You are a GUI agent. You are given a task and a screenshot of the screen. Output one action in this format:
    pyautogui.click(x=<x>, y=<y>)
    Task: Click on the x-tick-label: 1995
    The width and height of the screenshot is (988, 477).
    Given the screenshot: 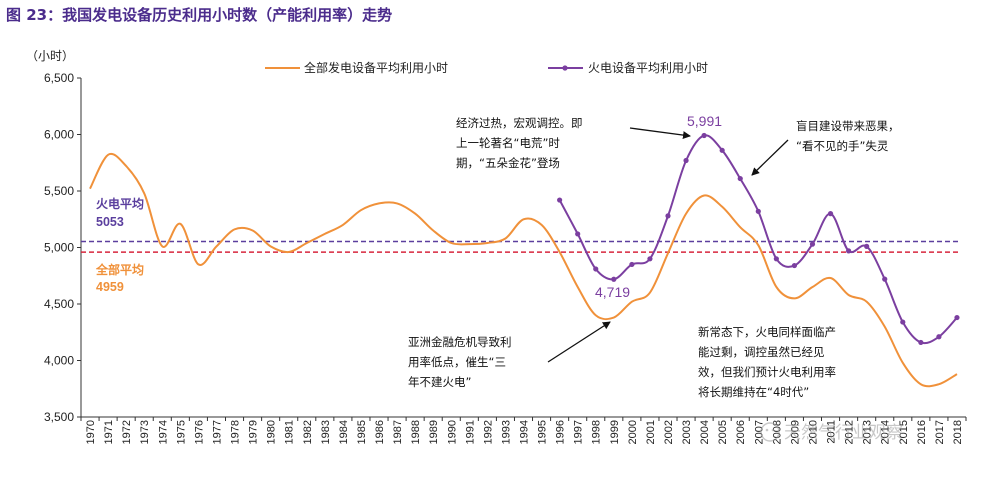 What is the action you would take?
    pyautogui.click(x=543, y=432)
    